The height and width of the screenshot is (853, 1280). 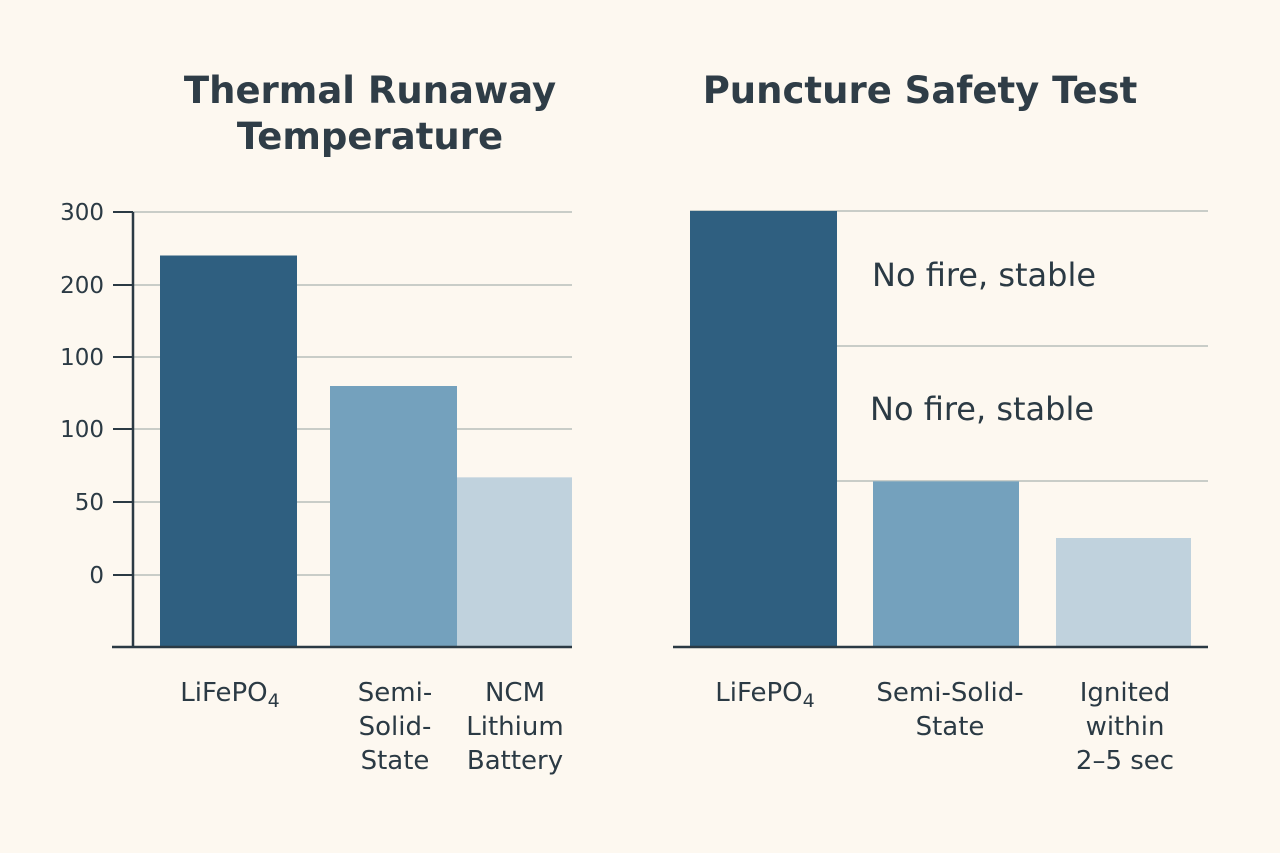 I want to click on category-label-semi-solid-left: Semi- Solid- State, so click(x=395, y=727).